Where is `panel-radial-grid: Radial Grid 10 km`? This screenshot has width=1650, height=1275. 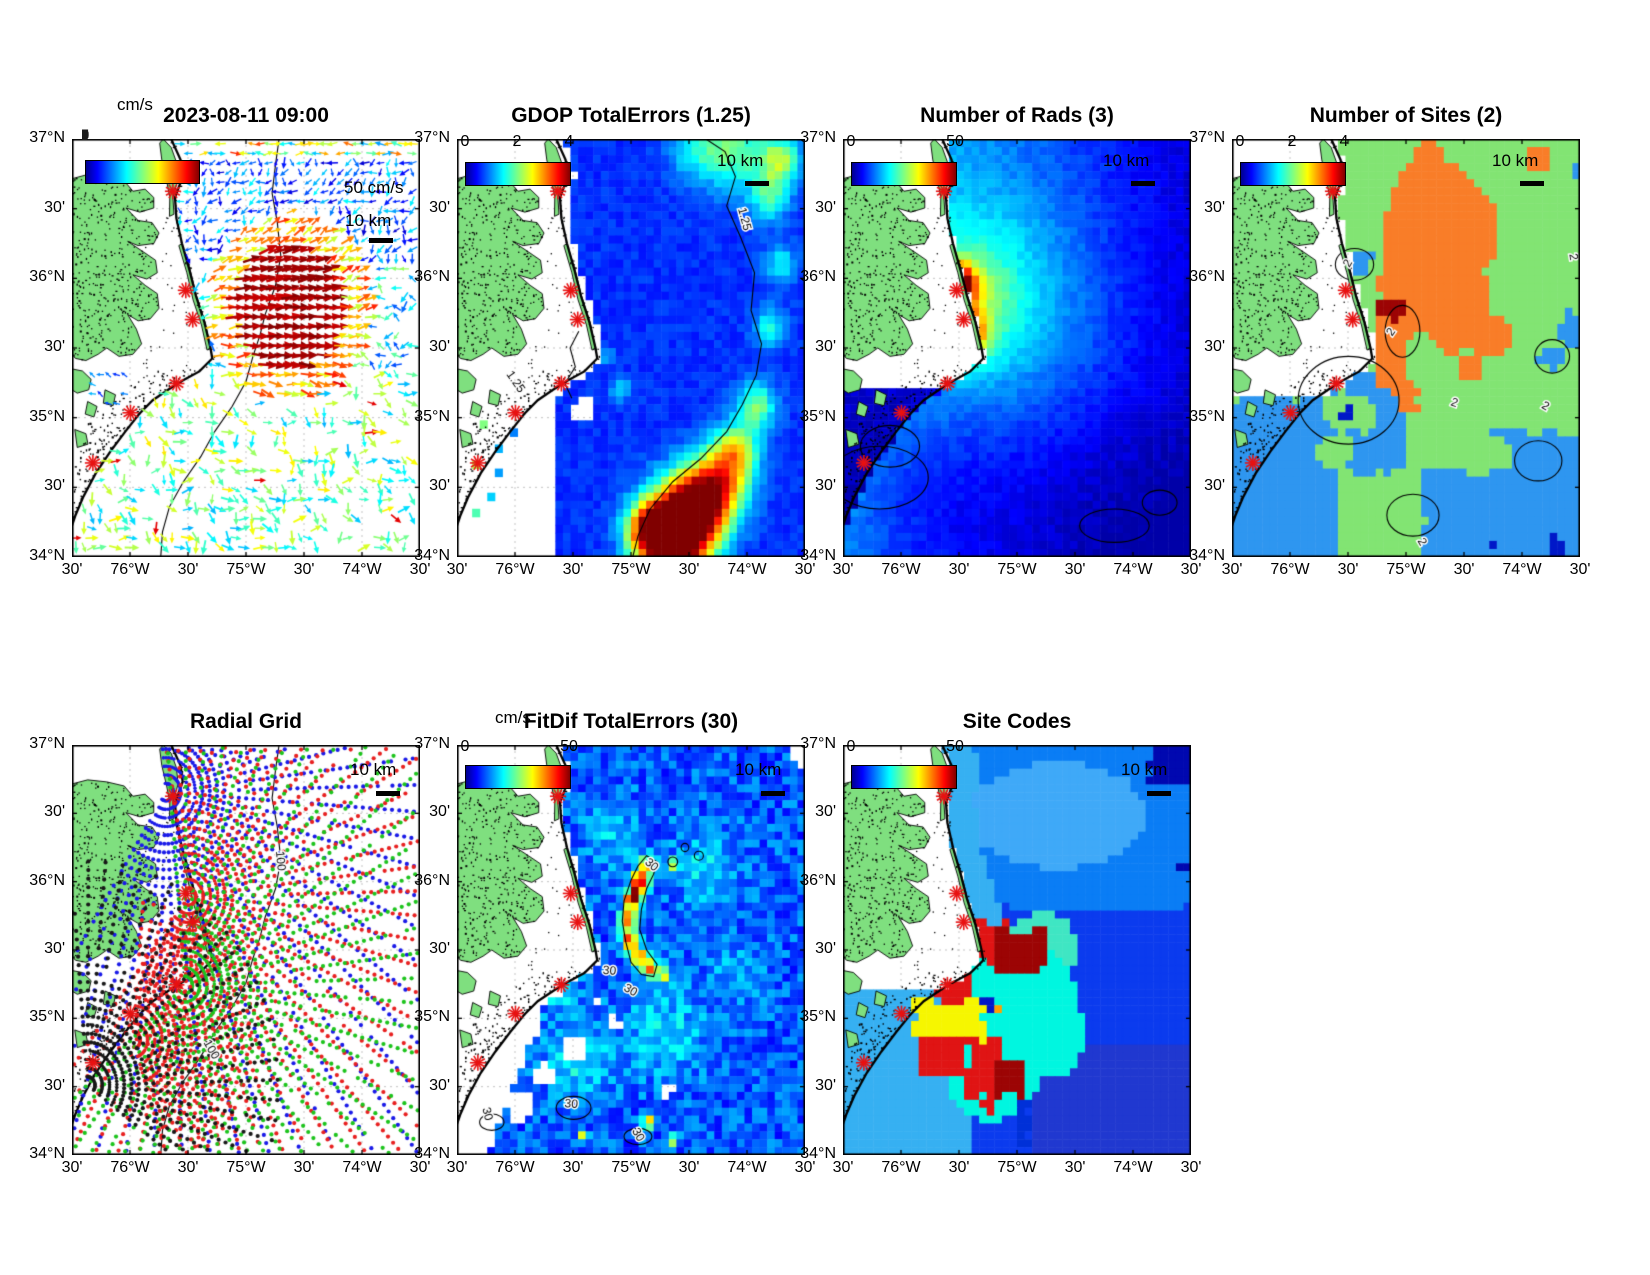 panel-radial-grid: Radial Grid 10 km is located at coordinates (246, 932).